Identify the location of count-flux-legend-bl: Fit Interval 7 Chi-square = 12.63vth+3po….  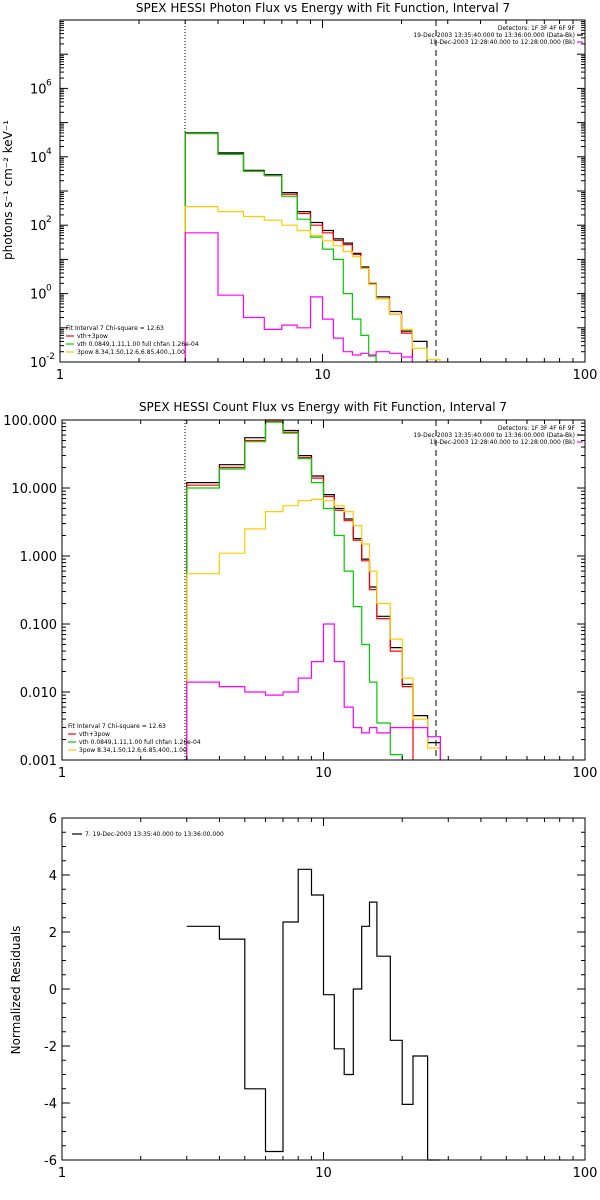
(134, 738).